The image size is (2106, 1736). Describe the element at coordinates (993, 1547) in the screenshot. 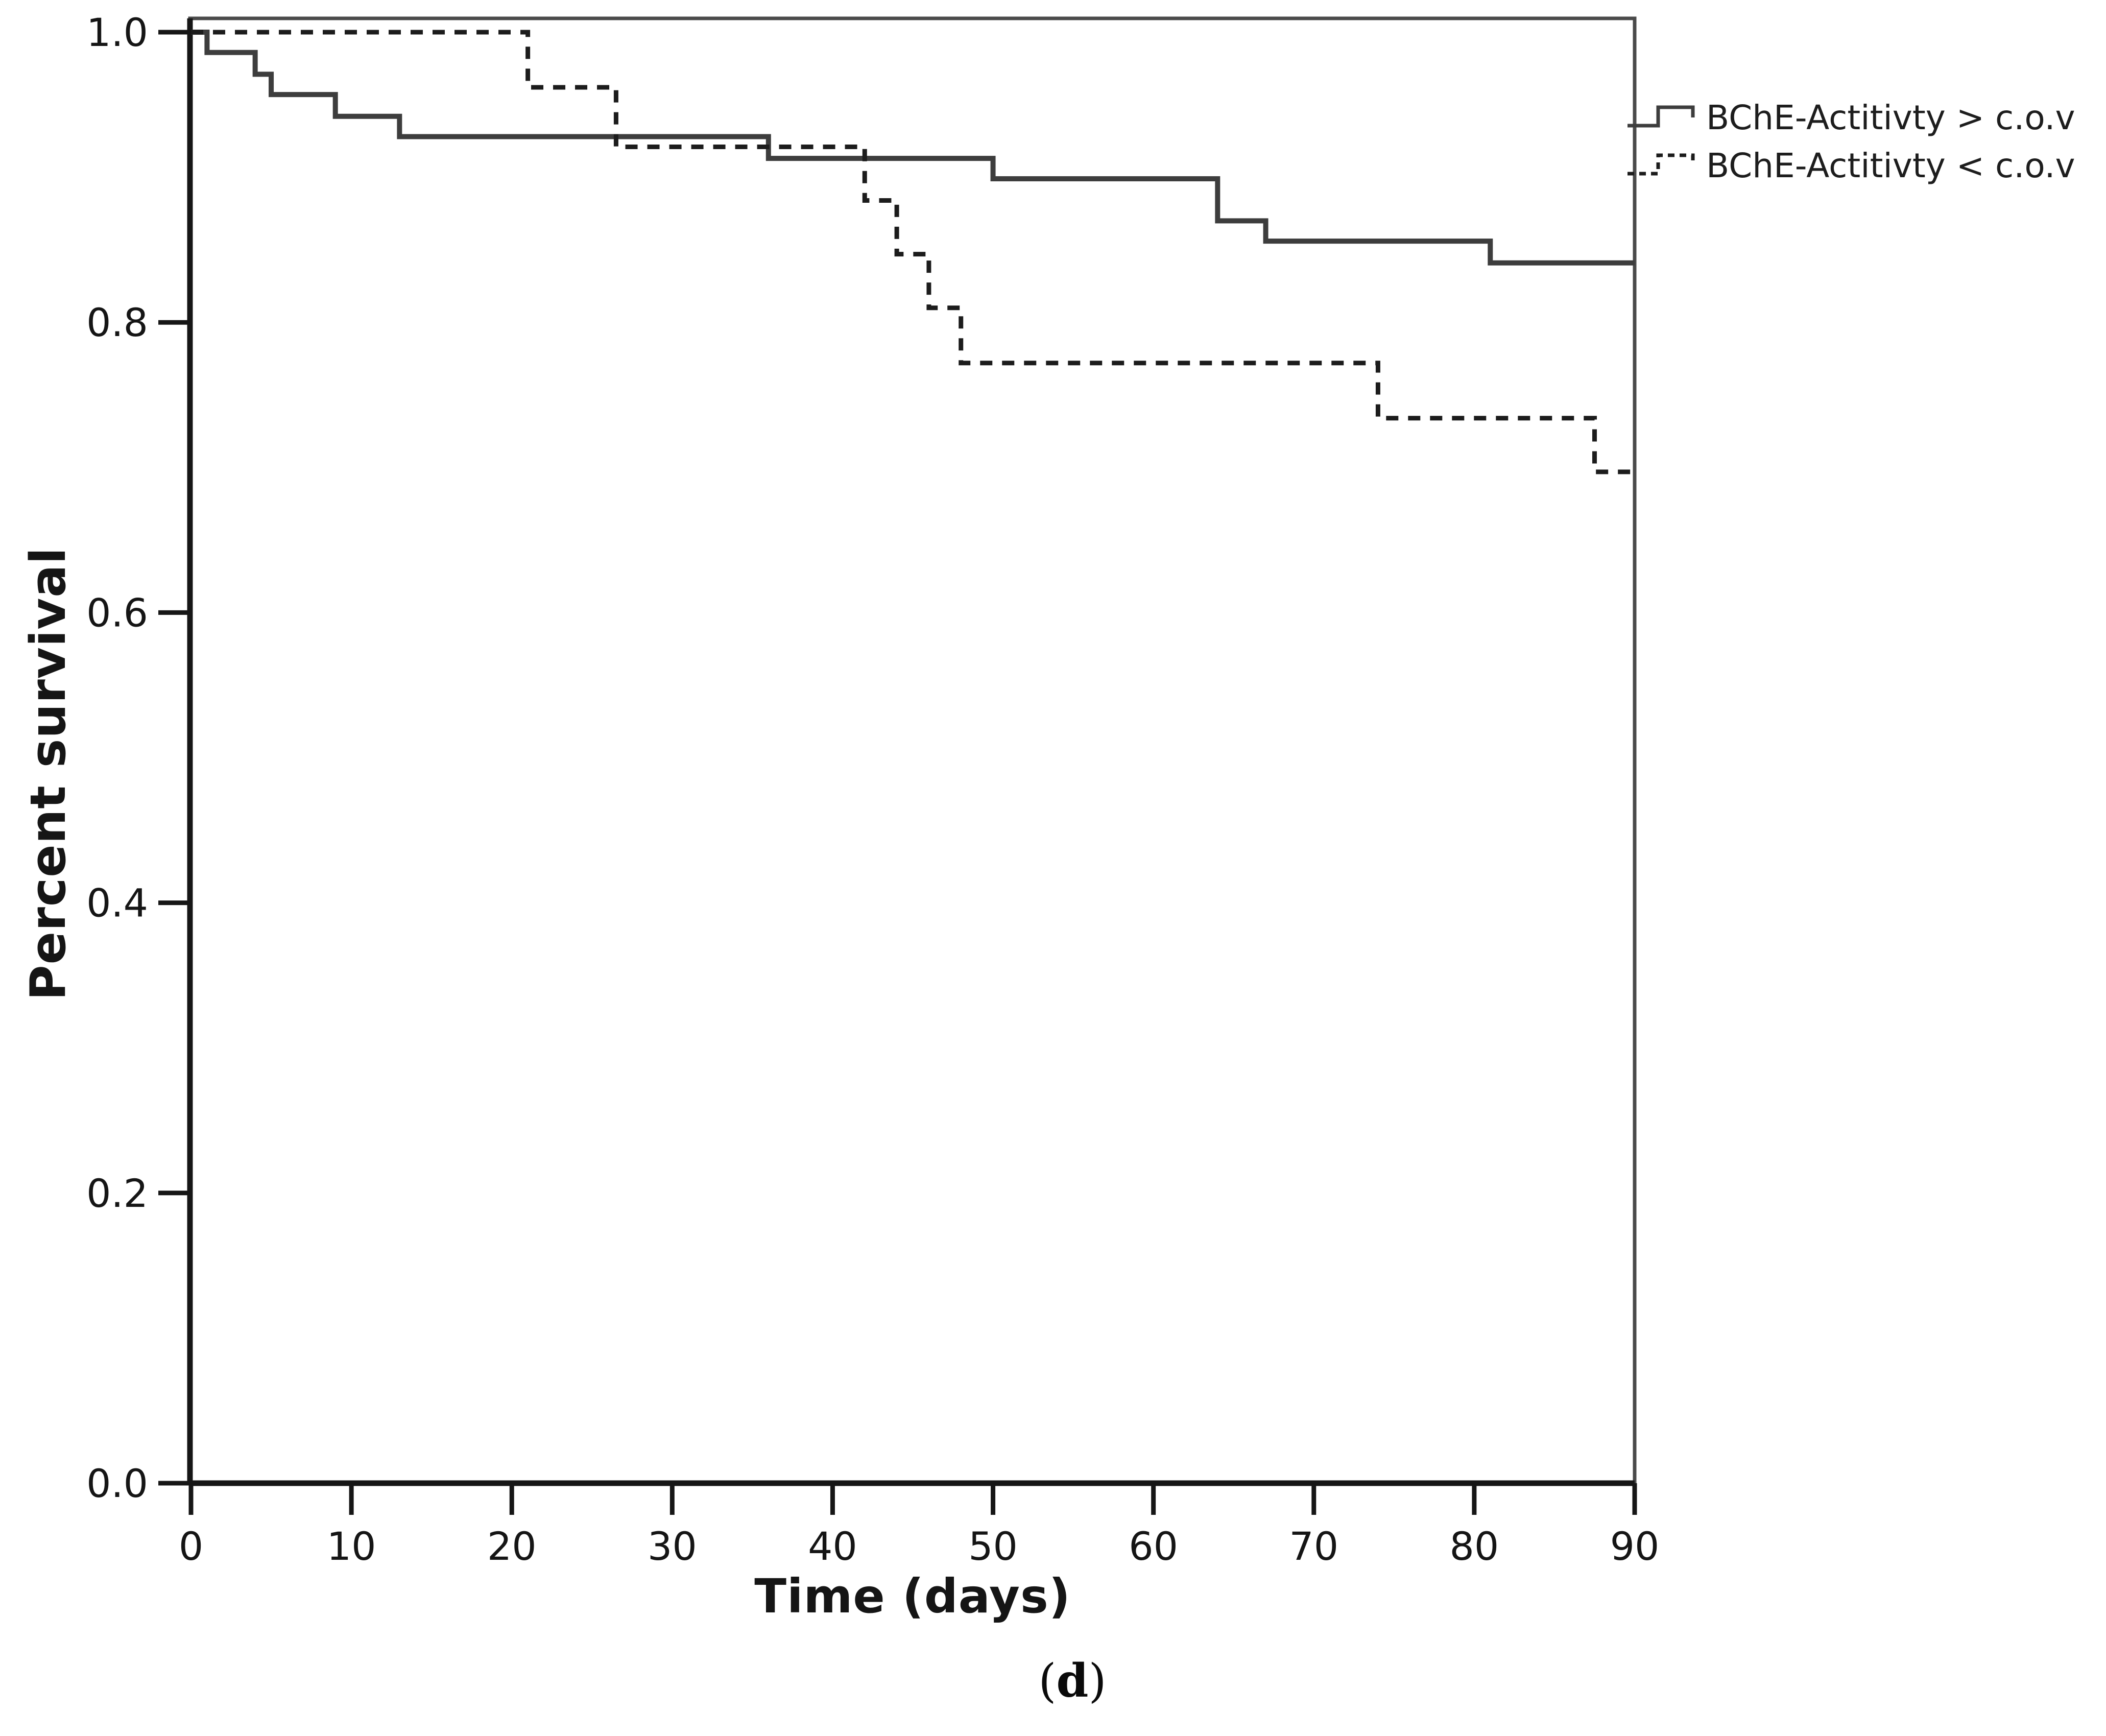

I see `x-tick-label: 50` at that location.